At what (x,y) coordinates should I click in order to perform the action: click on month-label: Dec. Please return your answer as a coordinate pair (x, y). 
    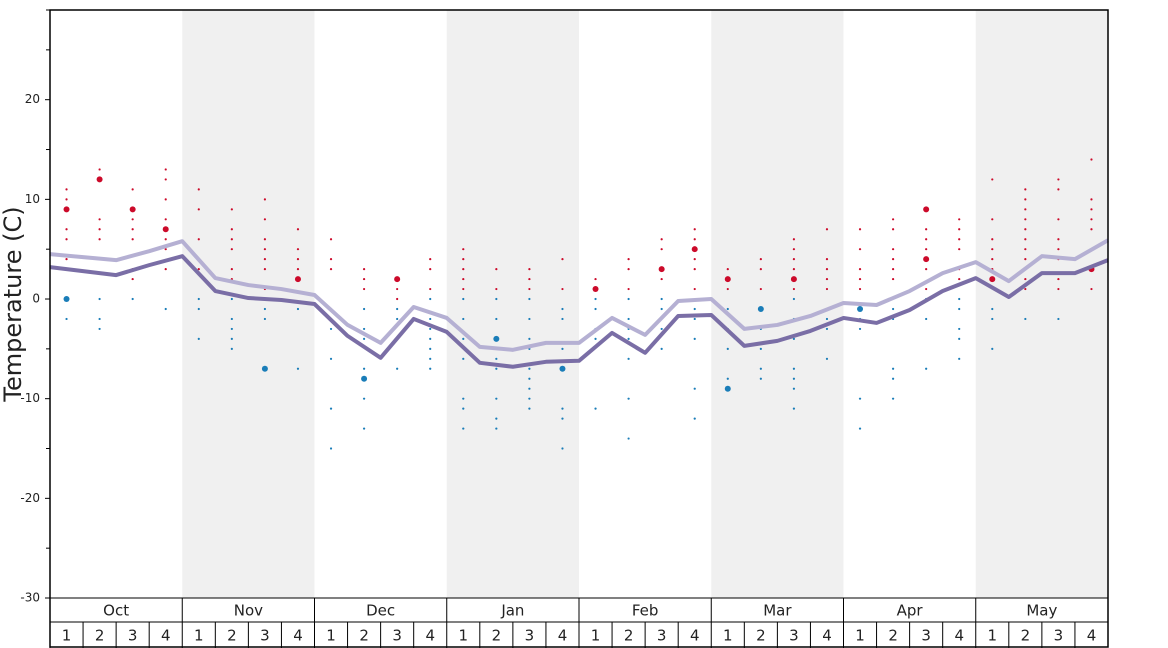
    Looking at the image, I should click on (380, 611).